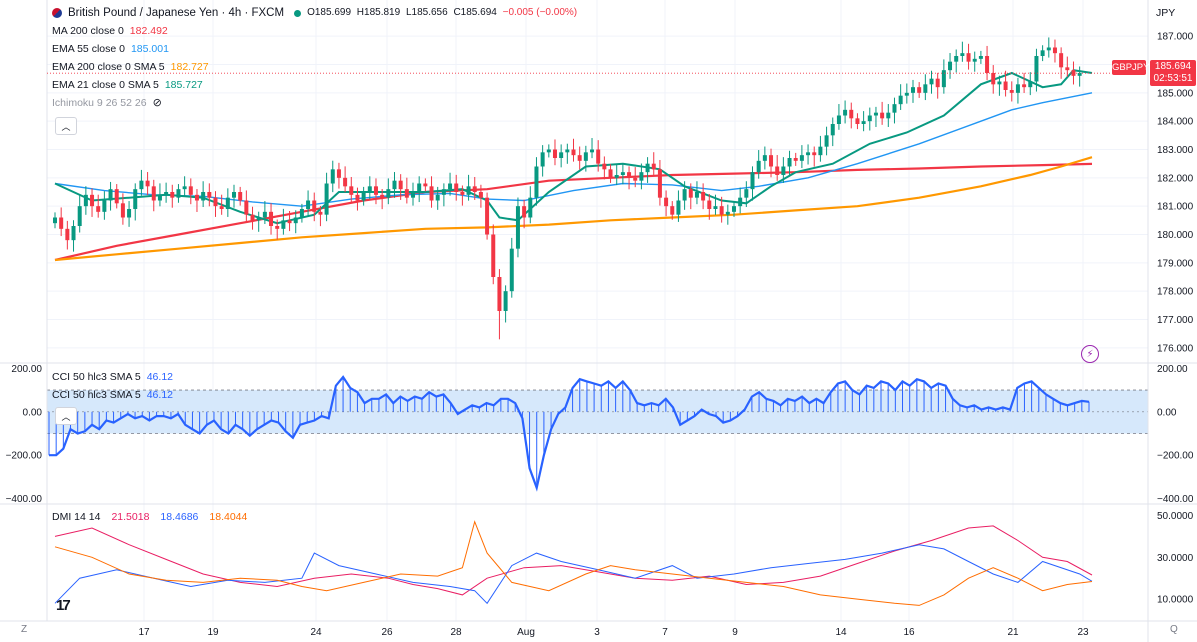  What do you see at coordinates (96, 395) in the screenshot?
I see `cci-label-secondary: CCI 50 hlc3 SMA 5` at bounding box center [96, 395].